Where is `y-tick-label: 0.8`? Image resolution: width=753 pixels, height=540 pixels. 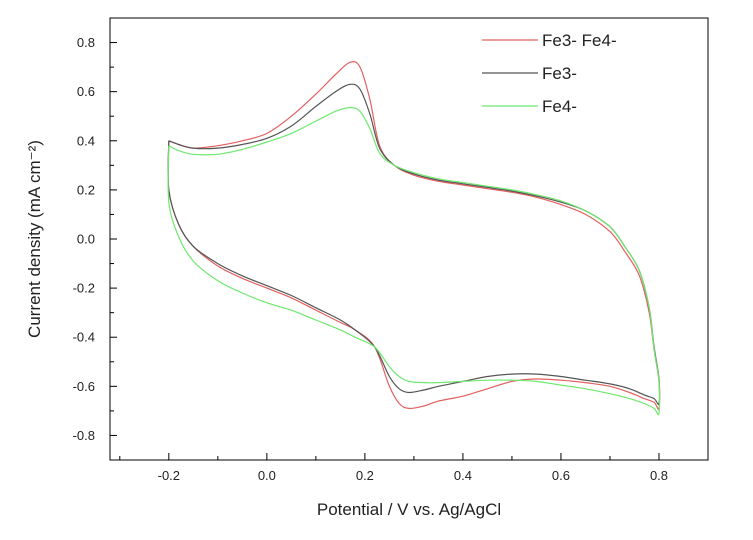
y-tick-label: 0.8 is located at coordinates (86, 42).